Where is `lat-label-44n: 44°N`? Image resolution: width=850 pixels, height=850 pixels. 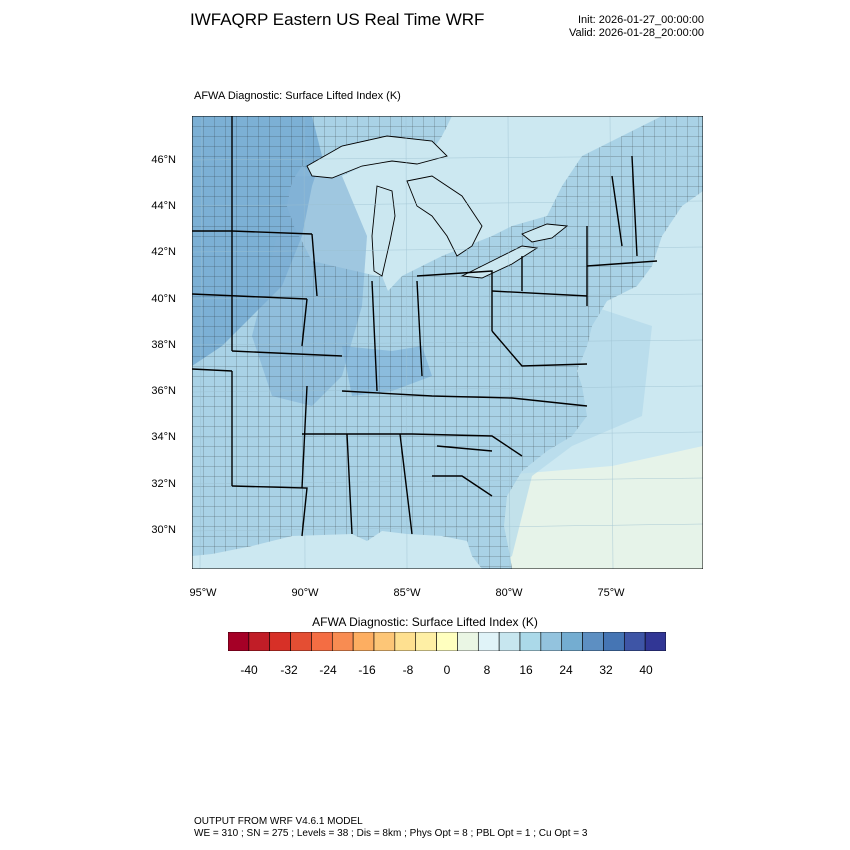 lat-label-44n: 44°N is located at coordinates (163, 206).